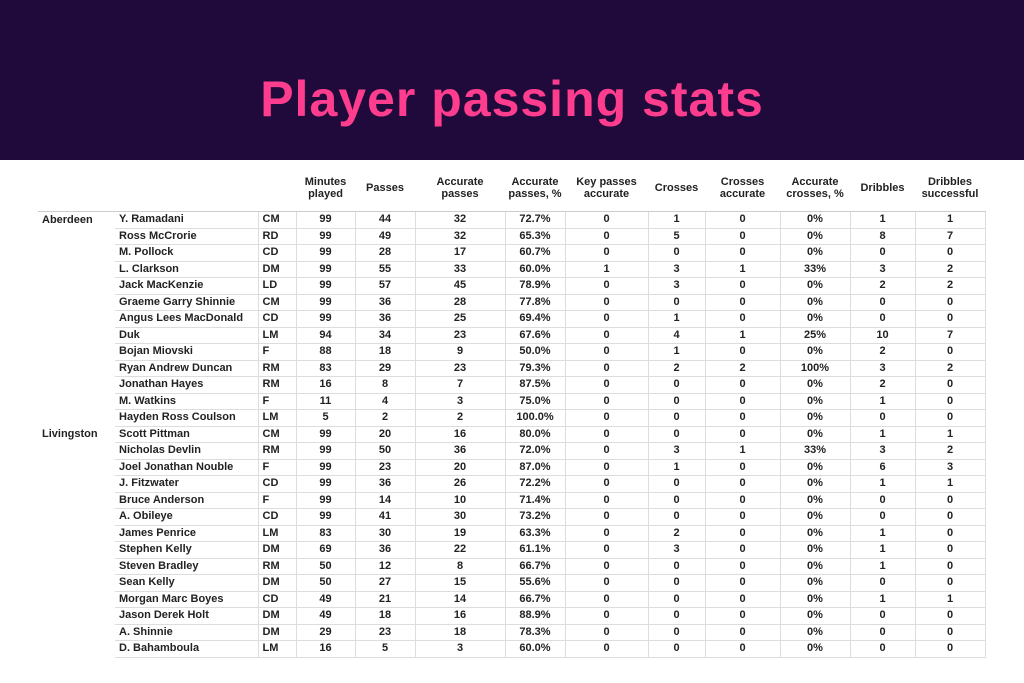  Describe the element at coordinates (326, 550) in the screenshot. I see `stat-cell: 69` at that location.